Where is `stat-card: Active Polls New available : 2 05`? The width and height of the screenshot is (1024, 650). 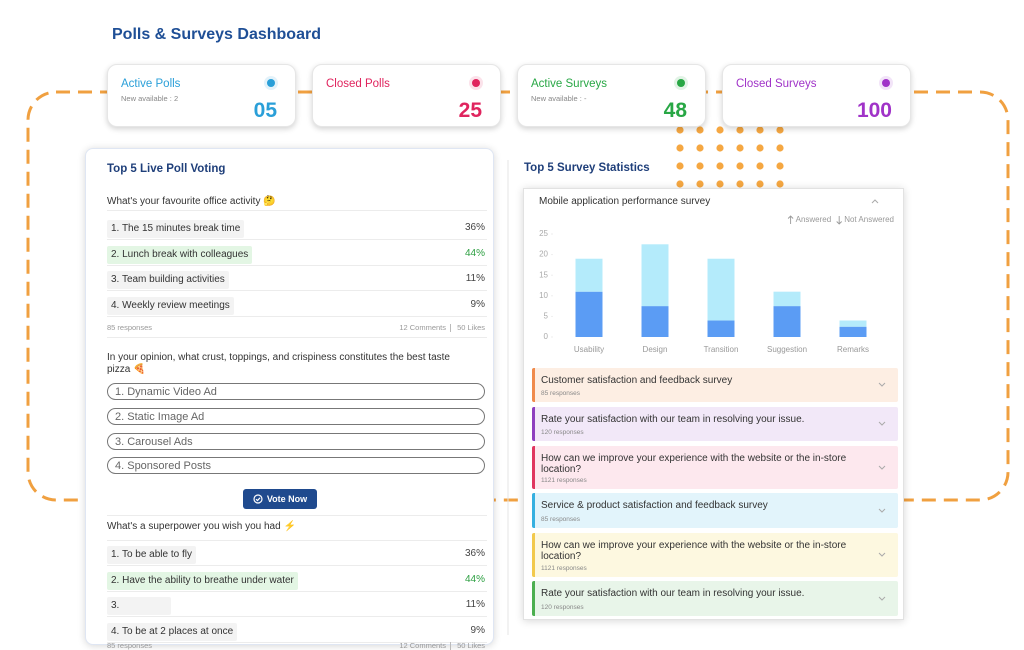
stat-card: Active Polls New available : 2 05 is located at coordinates (201, 95).